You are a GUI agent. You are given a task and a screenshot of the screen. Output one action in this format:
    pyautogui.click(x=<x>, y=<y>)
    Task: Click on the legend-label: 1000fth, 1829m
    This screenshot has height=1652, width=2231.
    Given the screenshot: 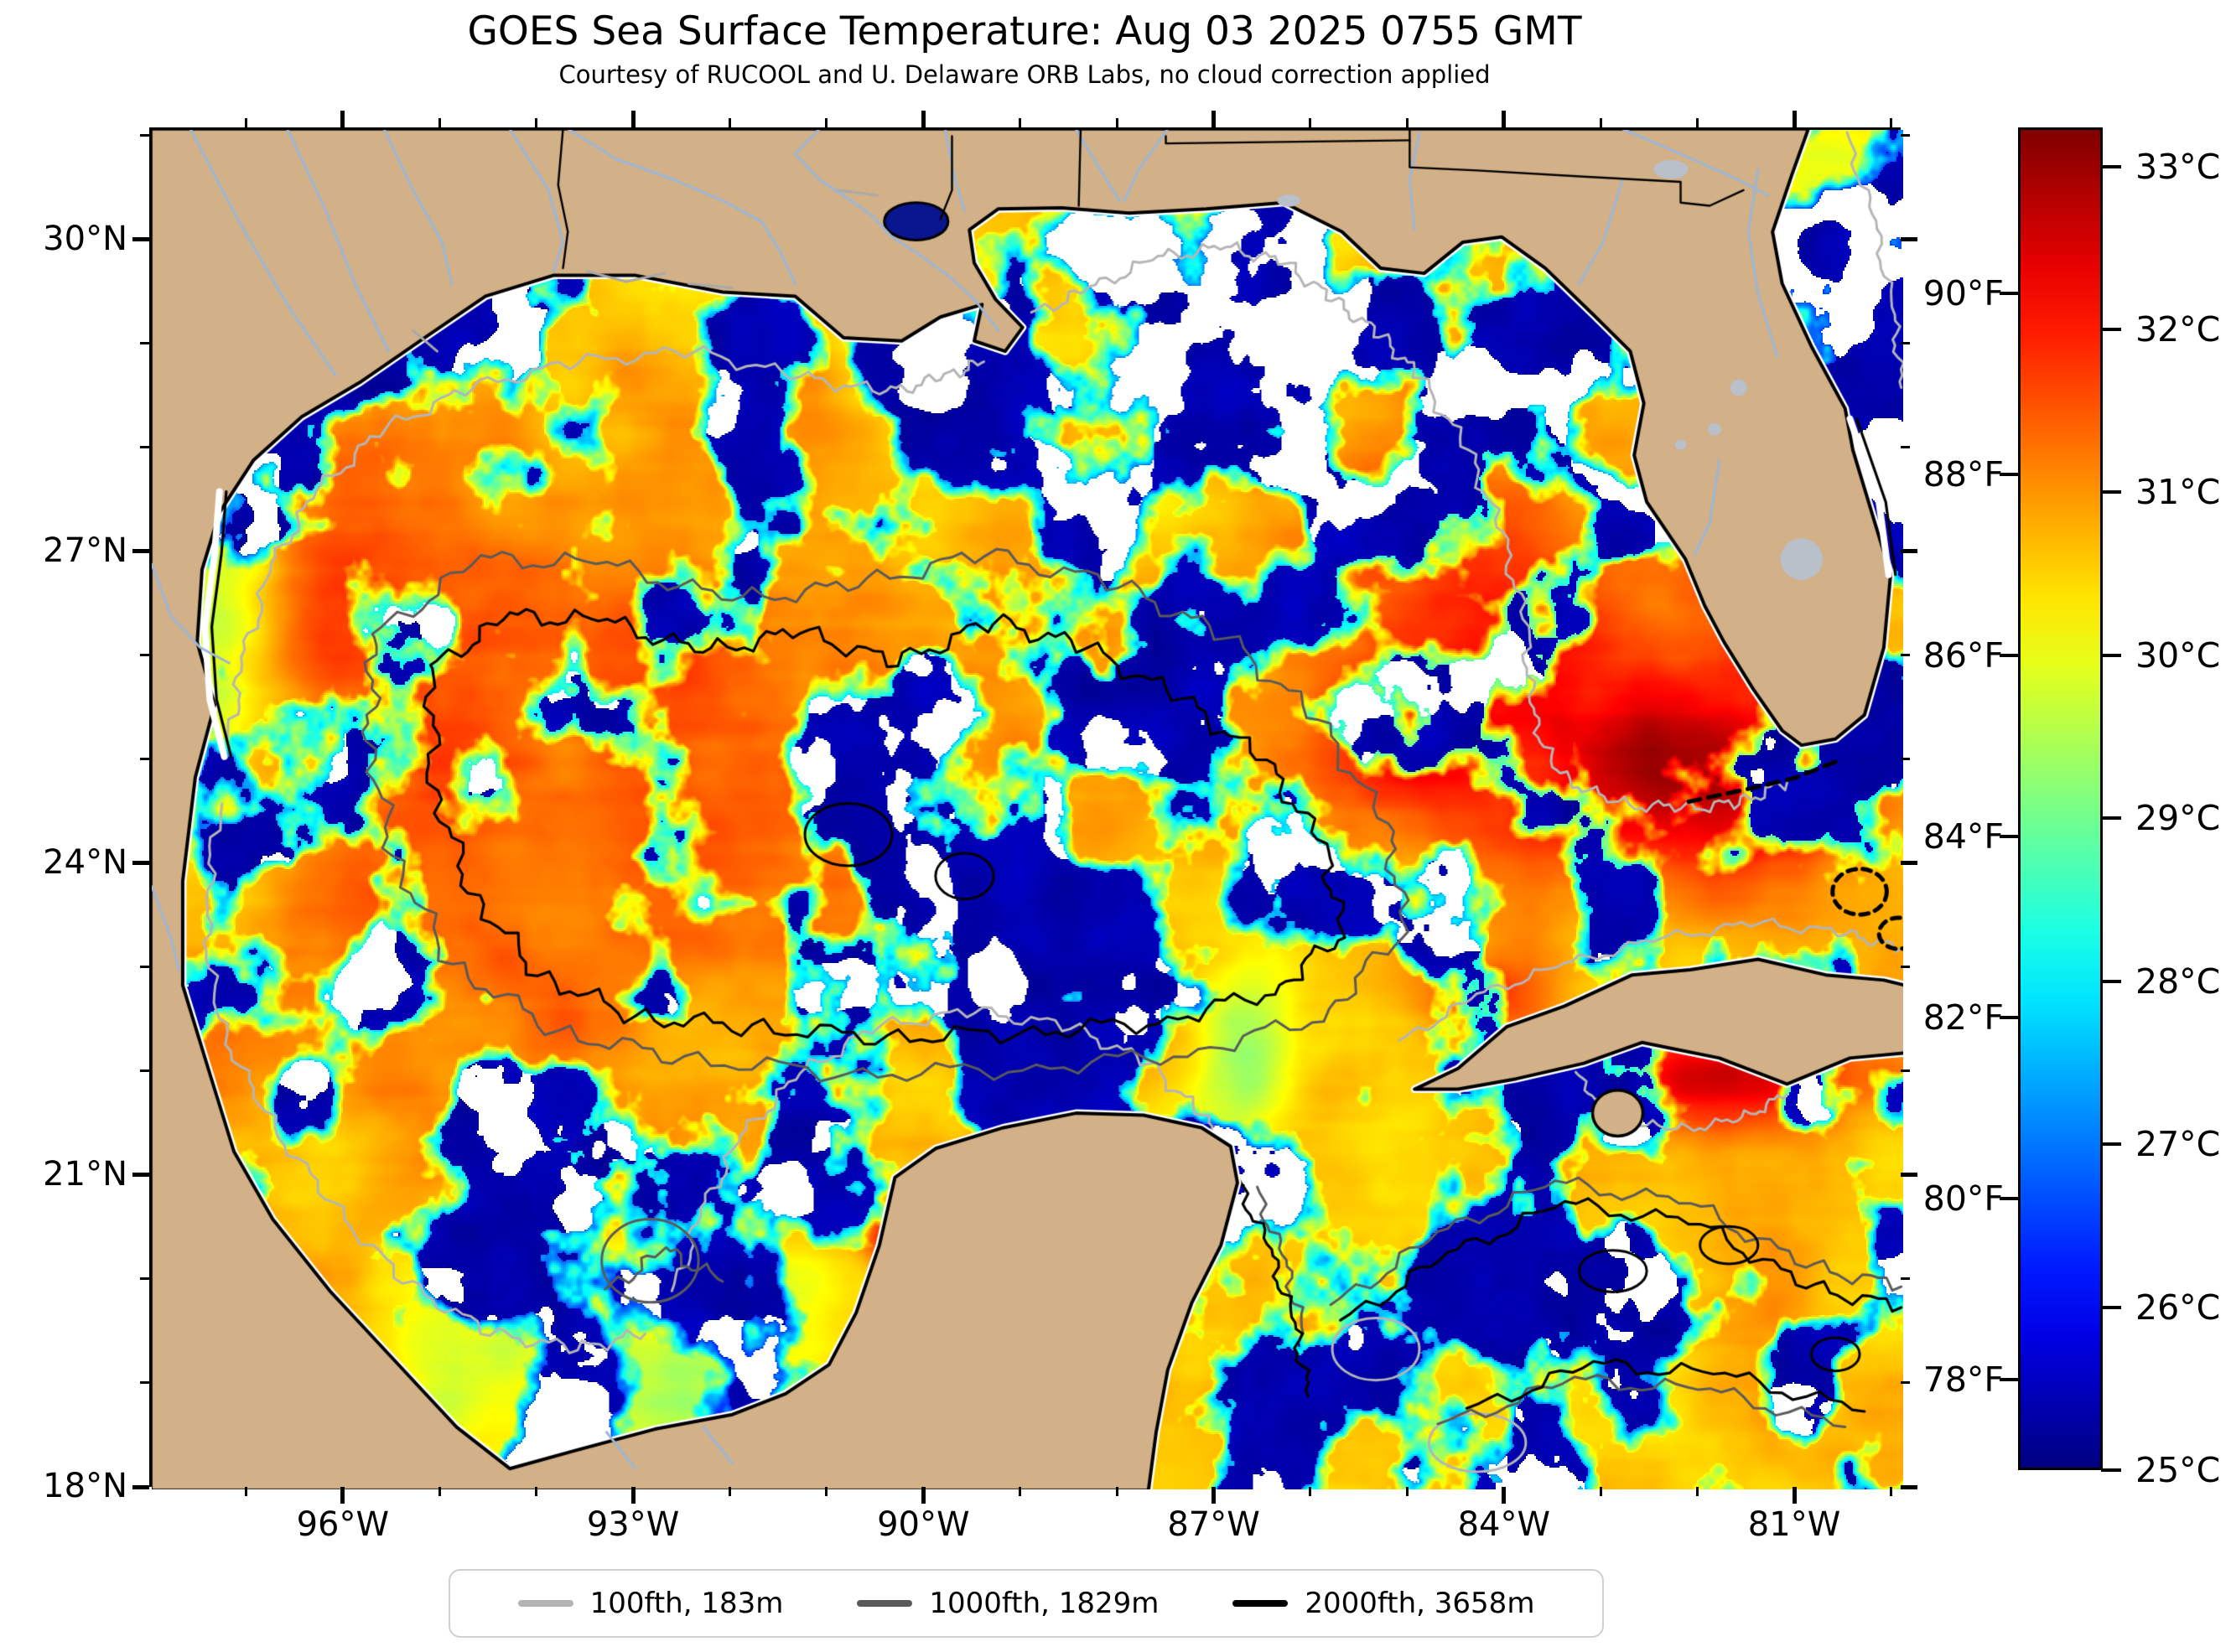 What is the action you would take?
    pyautogui.click(x=1044, y=1603)
    